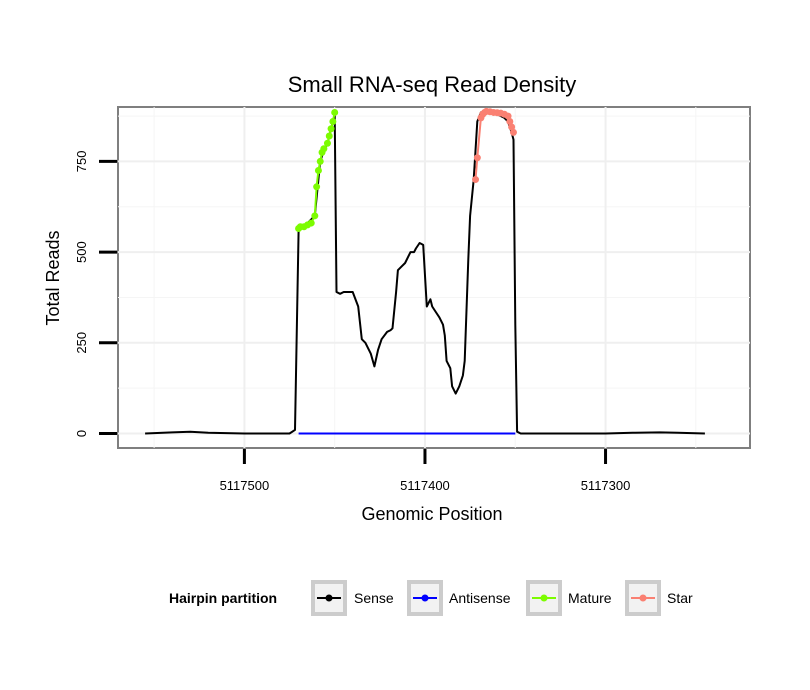 Image resolution: width=810 pixels, height=690 pixels. I want to click on chart-title: Small RNA-seq Read Density, so click(432, 84).